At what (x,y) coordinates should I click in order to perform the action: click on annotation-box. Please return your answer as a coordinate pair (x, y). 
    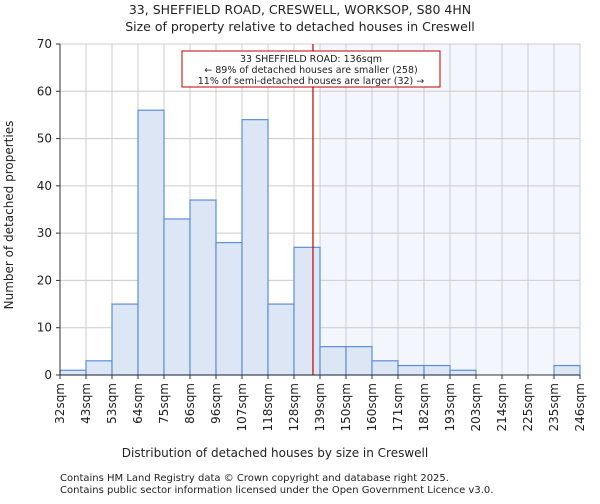
    Looking at the image, I should click on (311, 69).